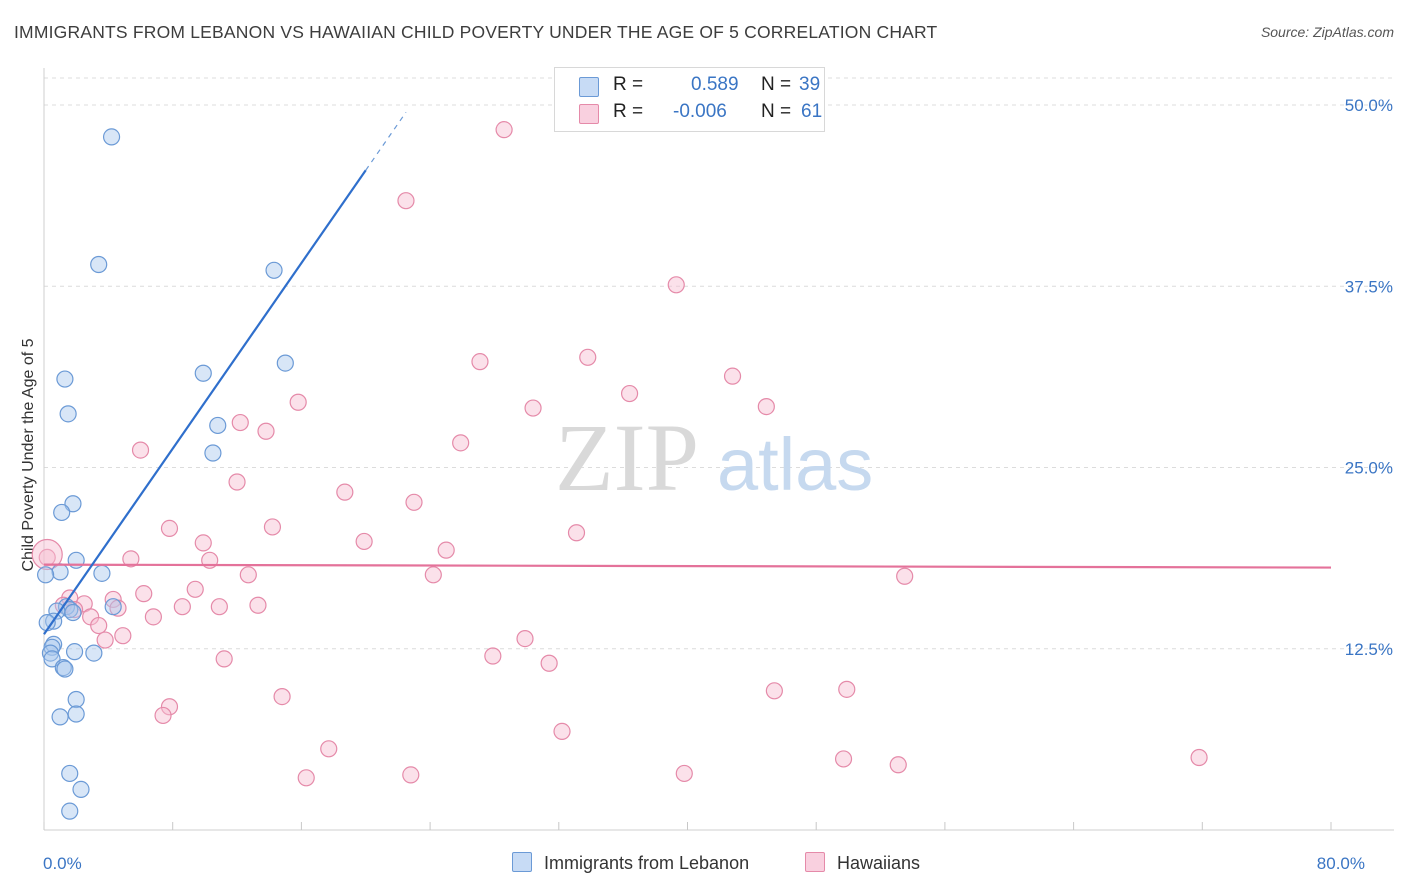 This screenshot has height=892, width=1406. I want to click on lebanon-trend-line, so click(205, 402).